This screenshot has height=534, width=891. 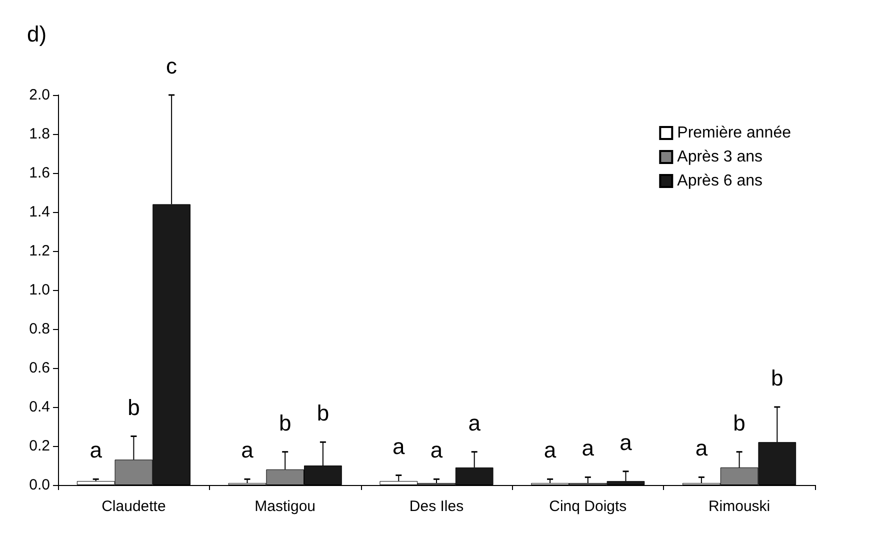 I want to click on y-tick-label: 1.6, so click(x=39, y=173).